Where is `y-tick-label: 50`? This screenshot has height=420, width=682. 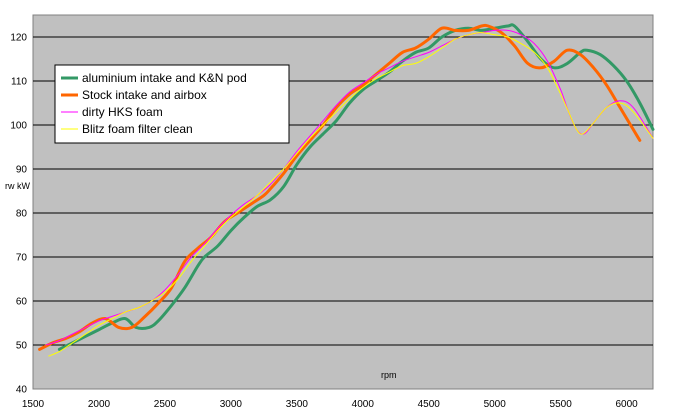
y-tick-label: 50 is located at coordinates (22, 346).